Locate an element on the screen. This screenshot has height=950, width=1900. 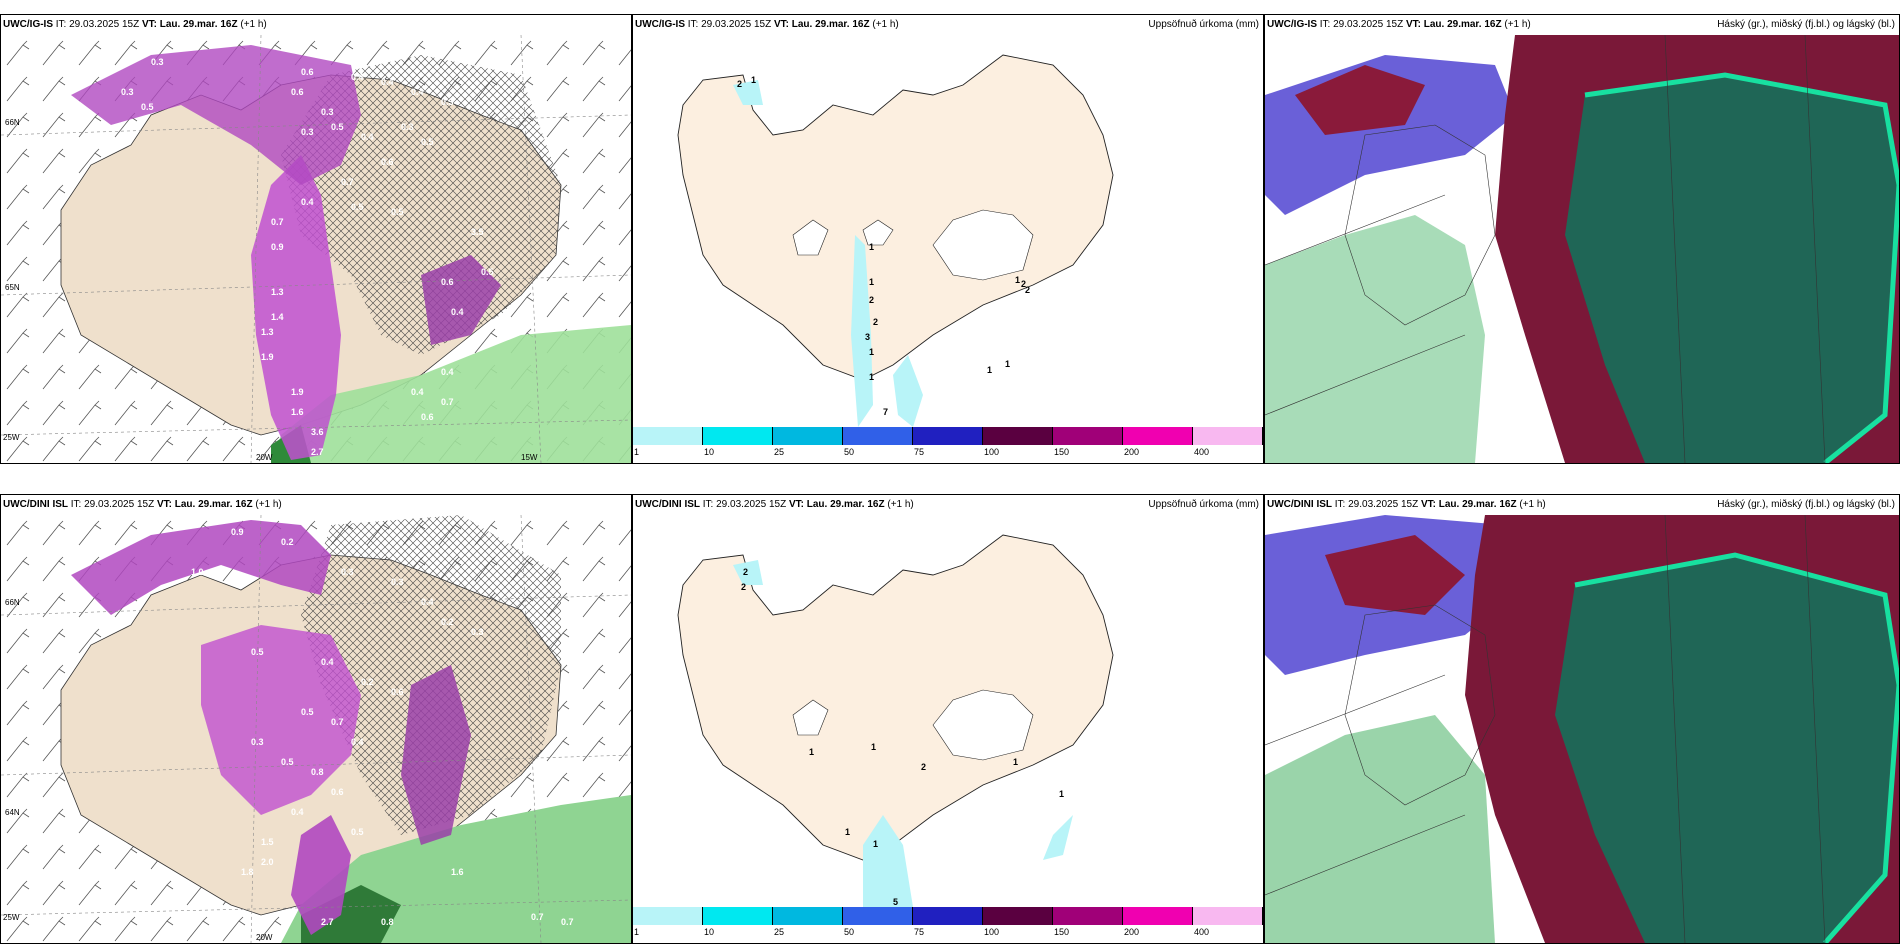
colorbar-tick-label: 400 is located at coordinates (1202, 932).